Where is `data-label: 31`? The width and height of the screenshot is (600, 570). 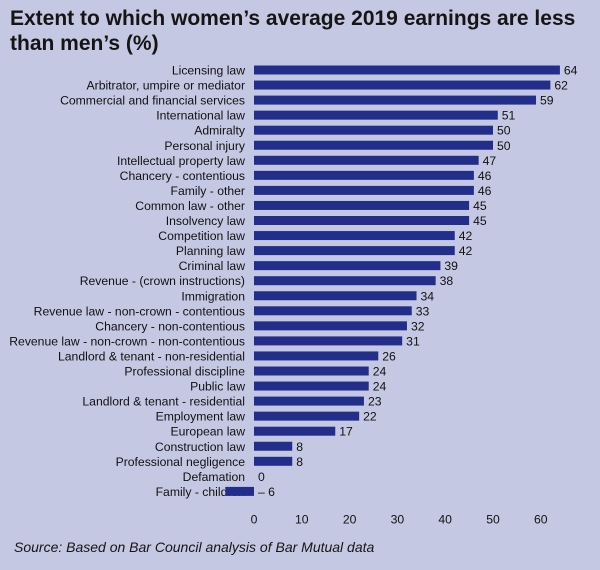
data-label: 31 is located at coordinates (413, 341).